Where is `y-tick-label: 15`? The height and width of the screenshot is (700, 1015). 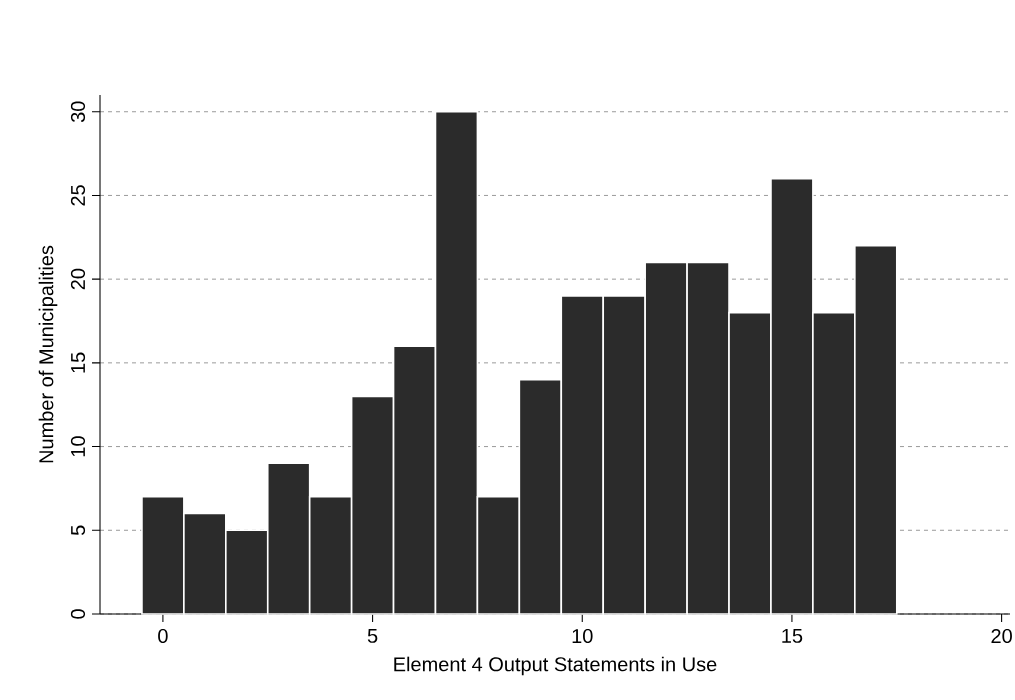 y-tick-label: 15 is located at coordinates (78, 362).